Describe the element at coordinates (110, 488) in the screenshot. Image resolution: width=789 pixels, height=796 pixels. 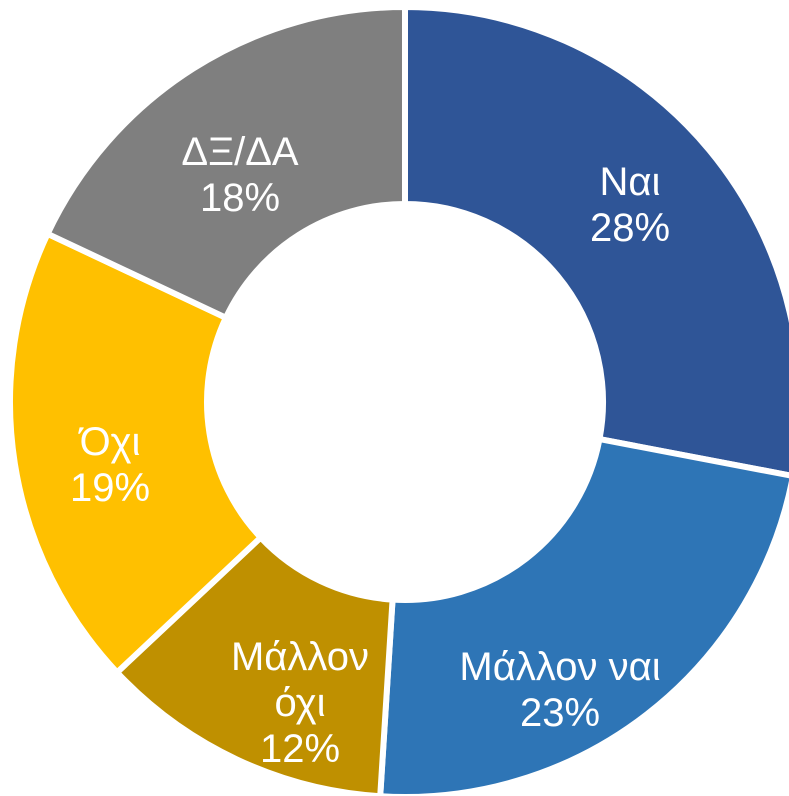
I see `value-label: 19%` at that location.